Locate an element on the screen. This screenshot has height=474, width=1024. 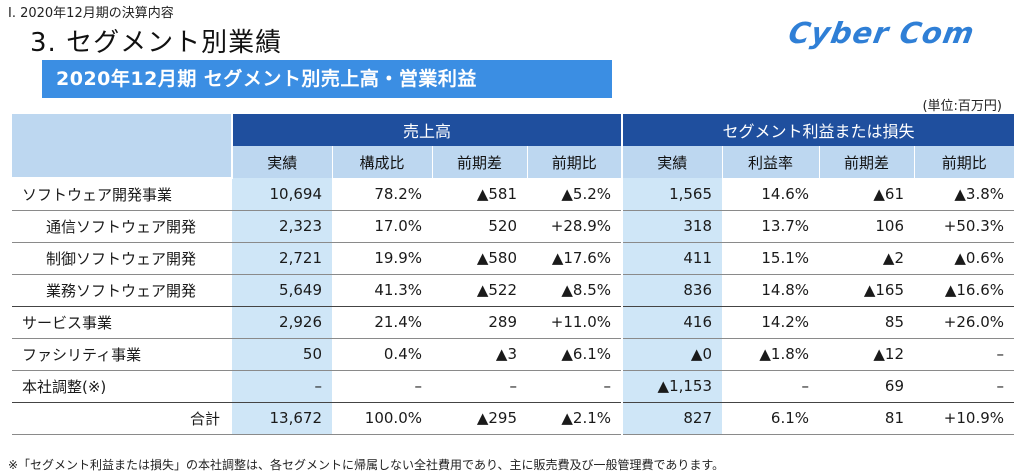
table-cell: 50 is located at coordinates (282, 354).